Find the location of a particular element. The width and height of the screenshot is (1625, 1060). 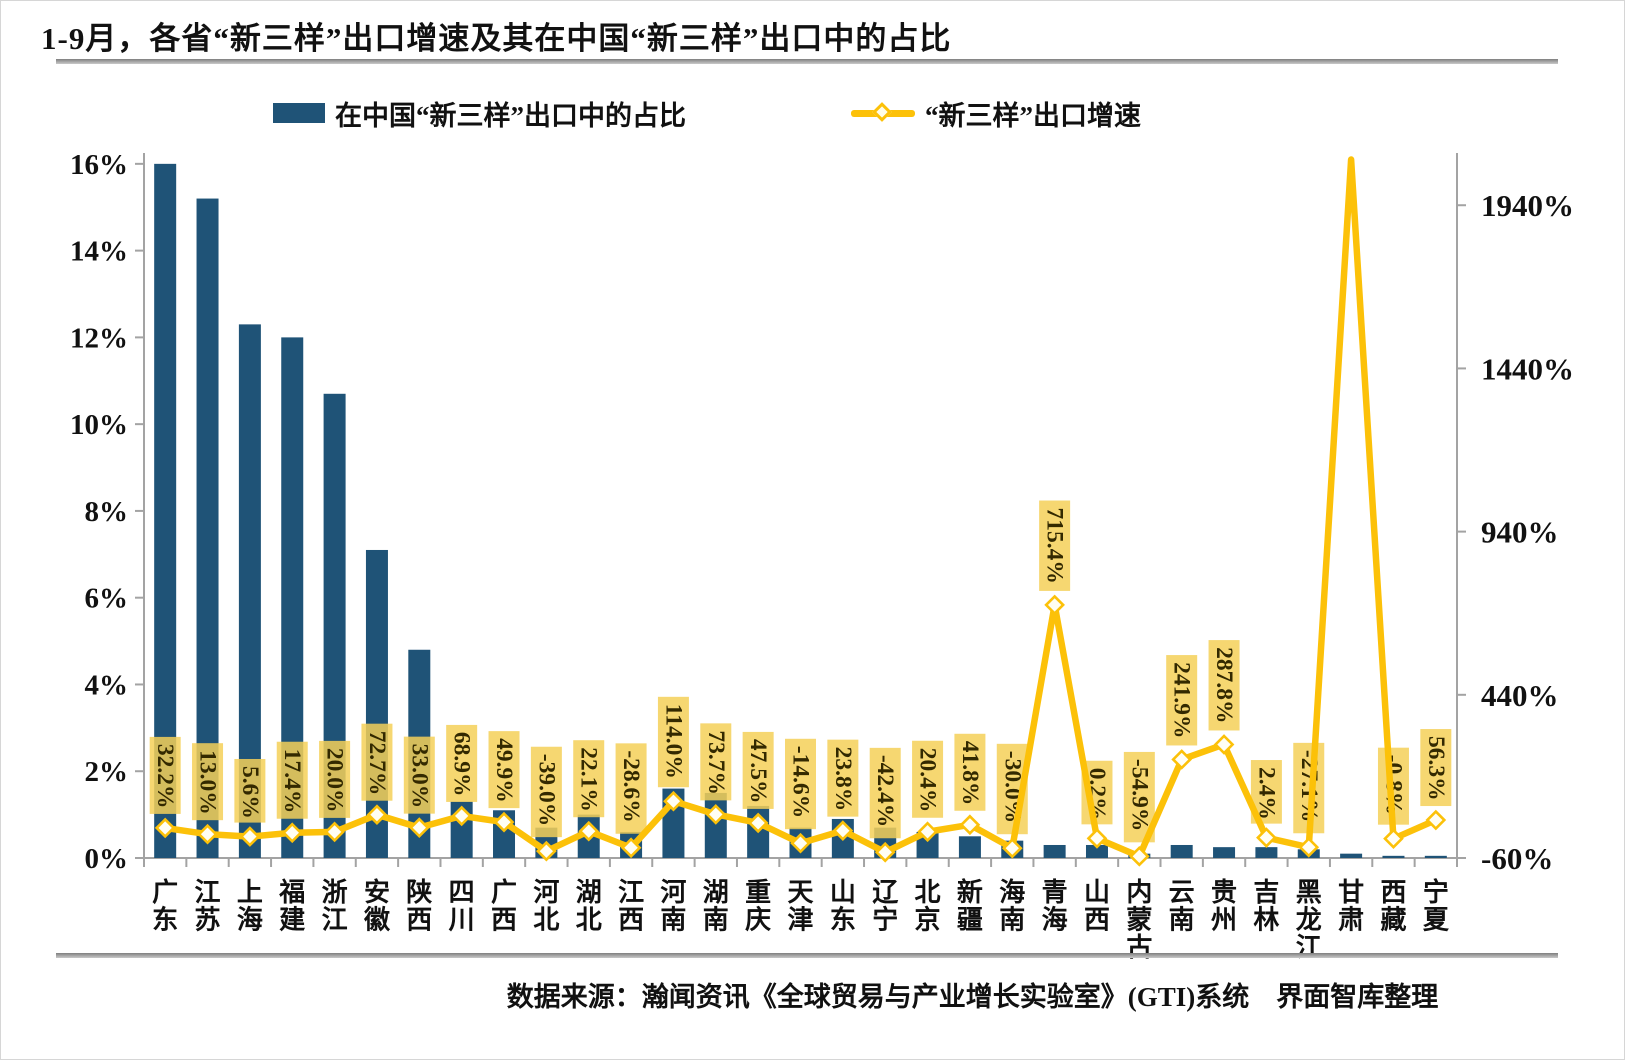

right-axis-tick-label: -60% is located at coordinates (1517, 858).